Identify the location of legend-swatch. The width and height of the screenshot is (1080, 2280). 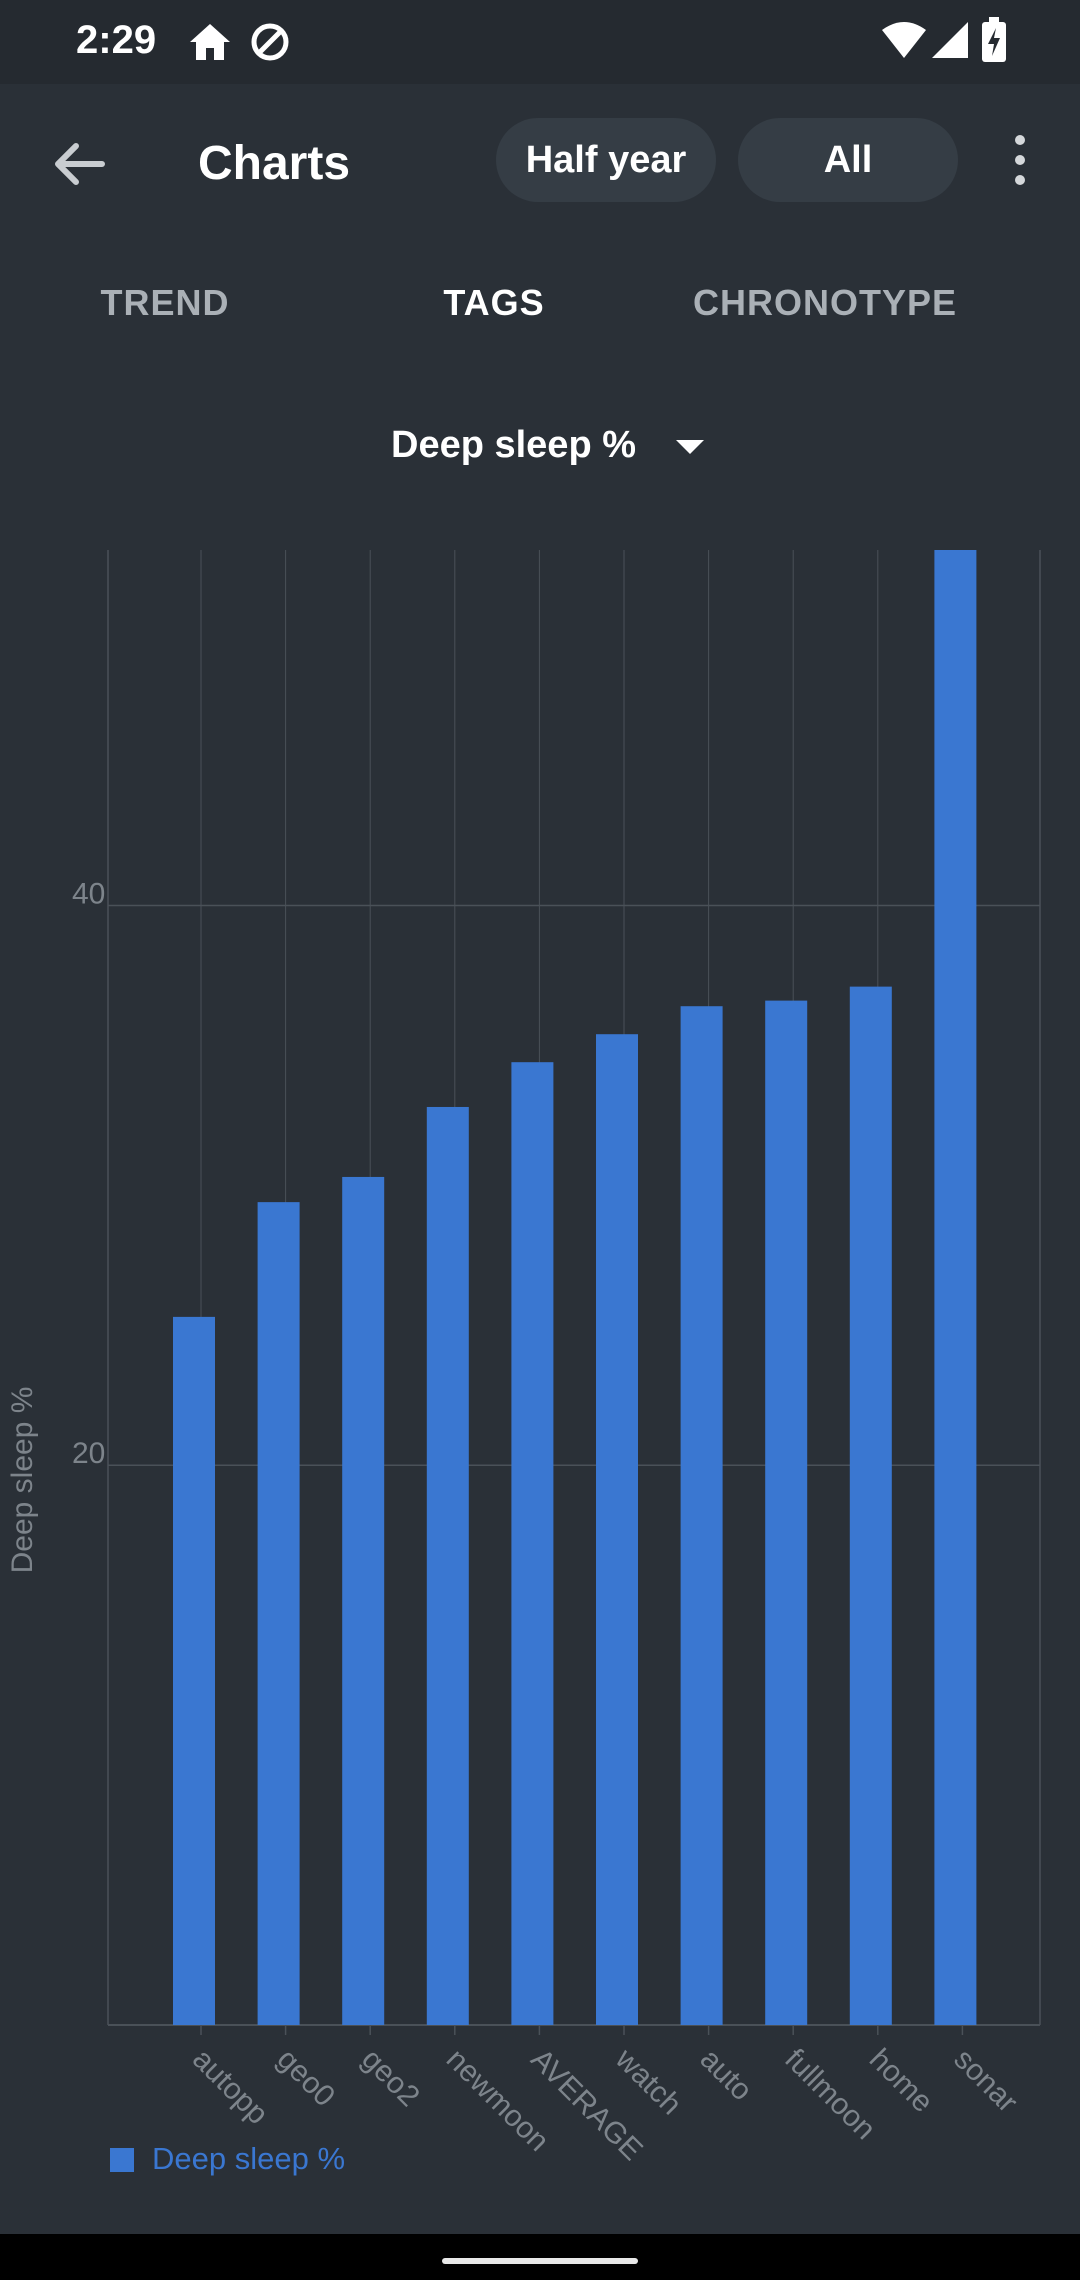
(122, 2160).